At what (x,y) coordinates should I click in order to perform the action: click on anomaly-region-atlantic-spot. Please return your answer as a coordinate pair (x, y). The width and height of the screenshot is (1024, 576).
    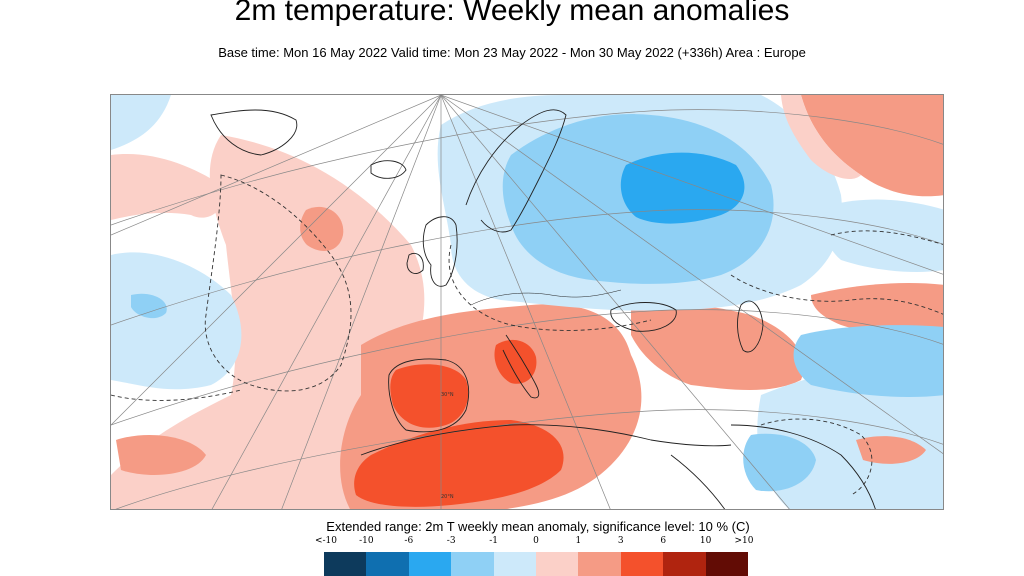
    Looking at the image, I should click on (322, 228).